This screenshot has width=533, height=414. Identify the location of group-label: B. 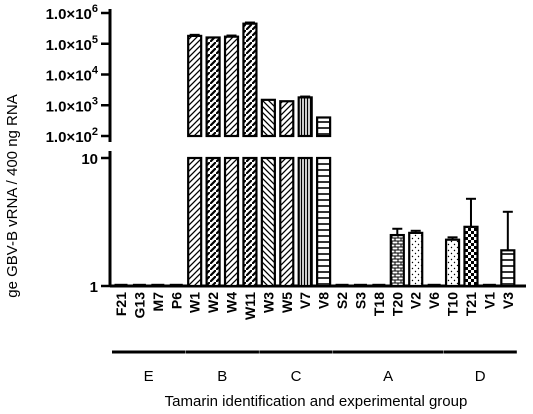
(222, 376).